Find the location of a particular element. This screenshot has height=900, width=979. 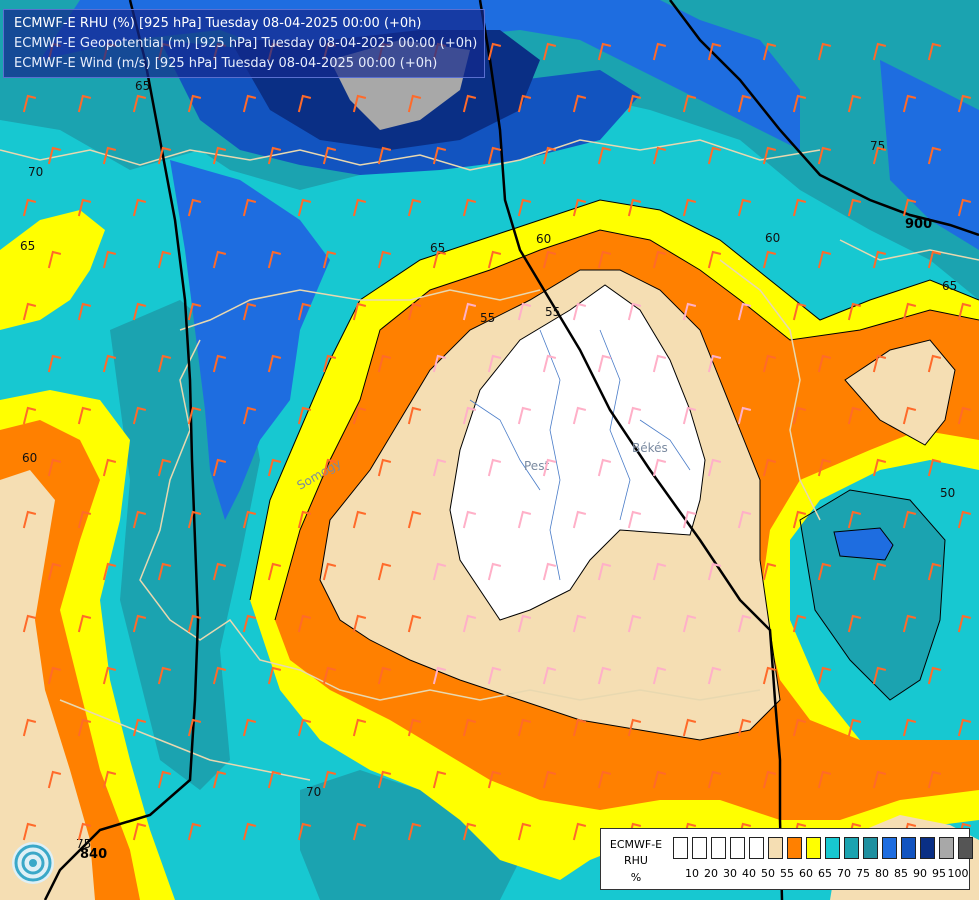

geopotential-label-900: 900 is located at coordinates (918, 224).